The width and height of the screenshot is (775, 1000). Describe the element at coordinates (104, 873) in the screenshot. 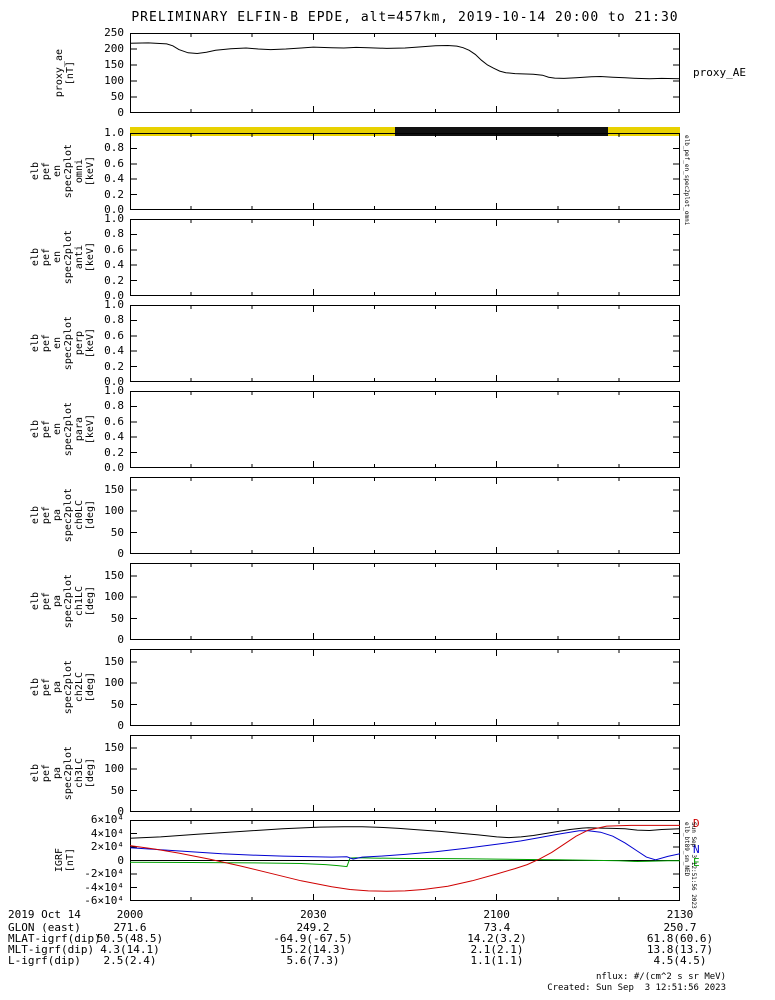

I see `y-tick-label: -2×10⁴` at that location.